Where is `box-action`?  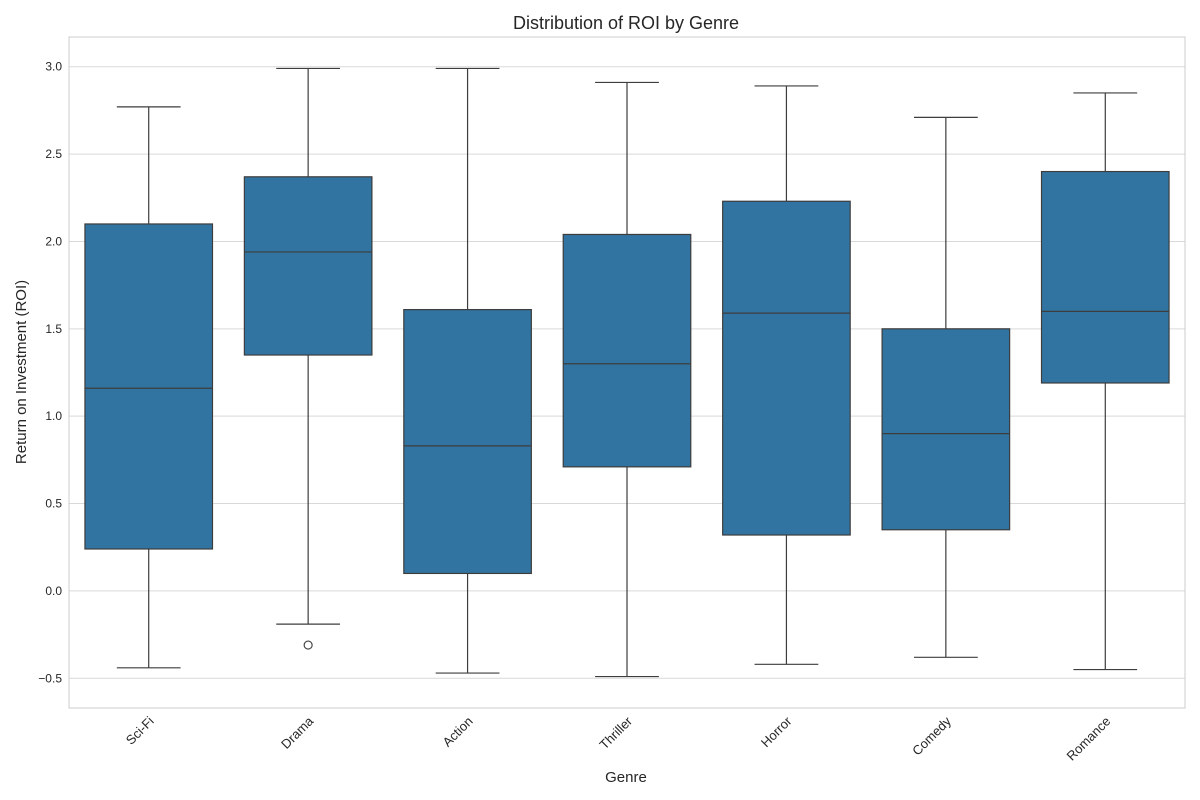 box-action is located at coordinates (467, 370).